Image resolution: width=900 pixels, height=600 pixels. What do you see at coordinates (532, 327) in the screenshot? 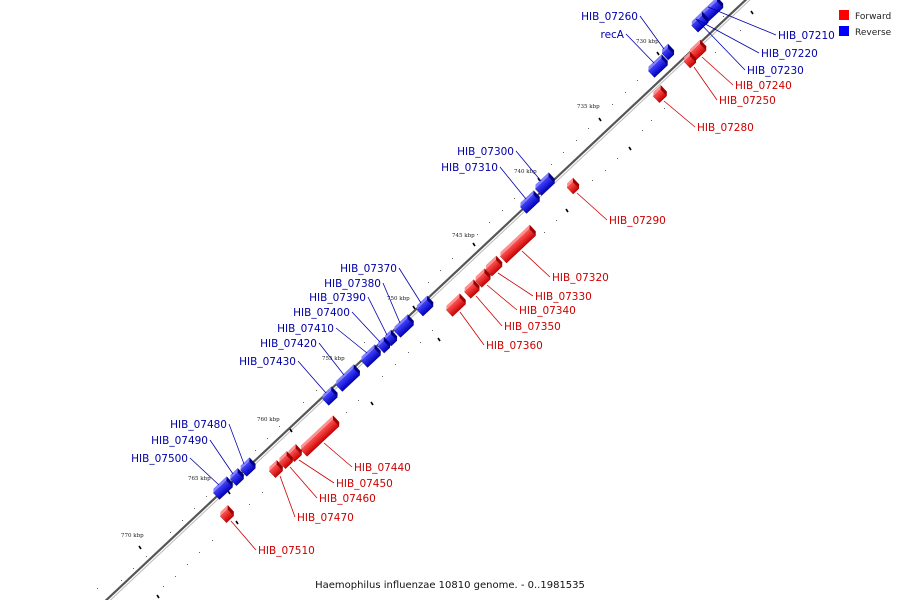
I see `gene-label: HIB_07350` at bounding box center [532, 327].